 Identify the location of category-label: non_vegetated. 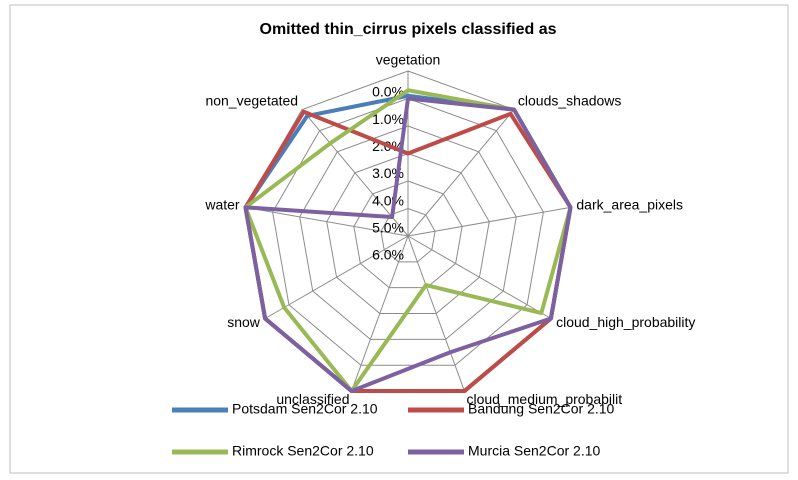
(251, 101).